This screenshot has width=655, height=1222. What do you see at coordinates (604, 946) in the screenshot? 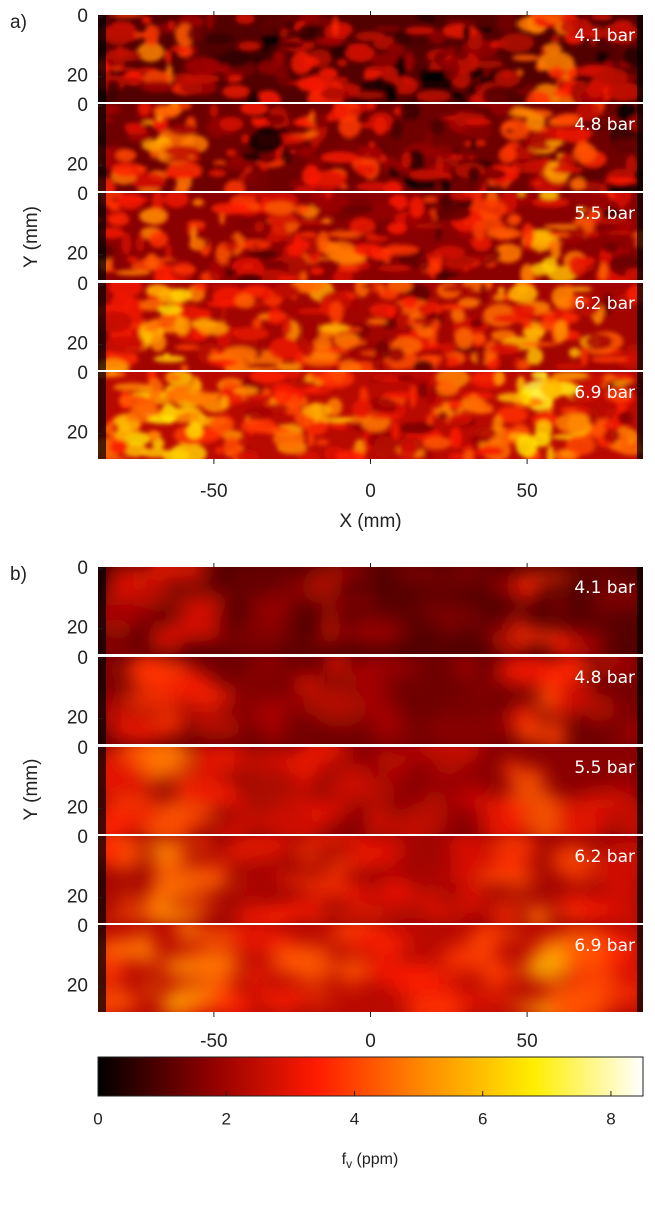
I see `row-label: 6.9 bar` at bounding box center [604, 946].